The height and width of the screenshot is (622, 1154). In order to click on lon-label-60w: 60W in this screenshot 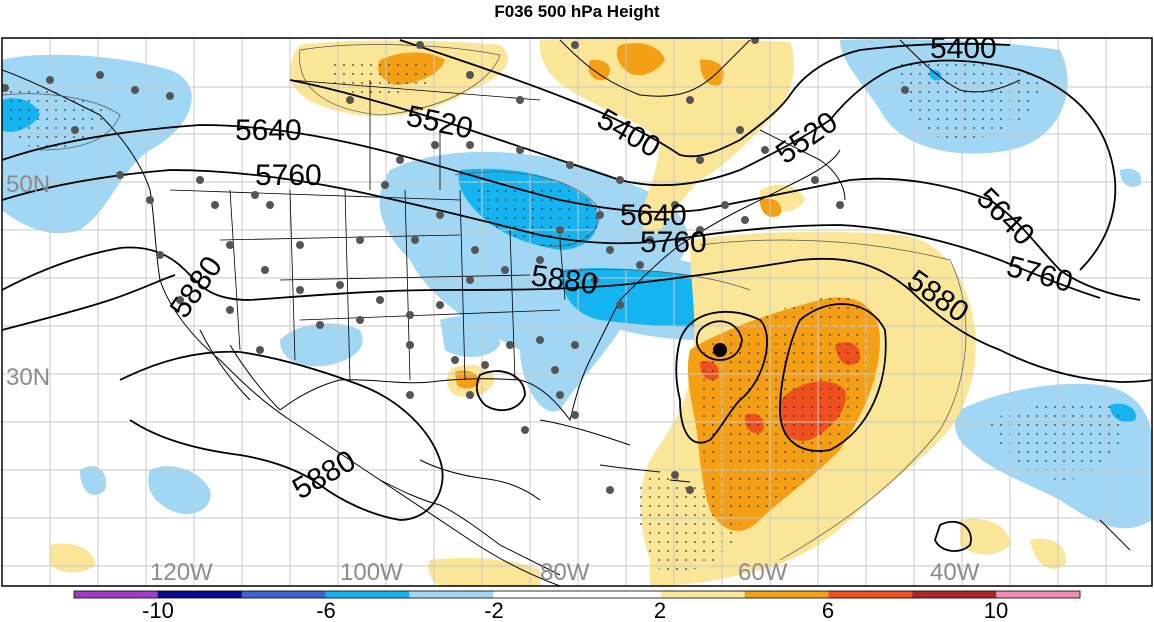, I will do `click(763, 572)`.